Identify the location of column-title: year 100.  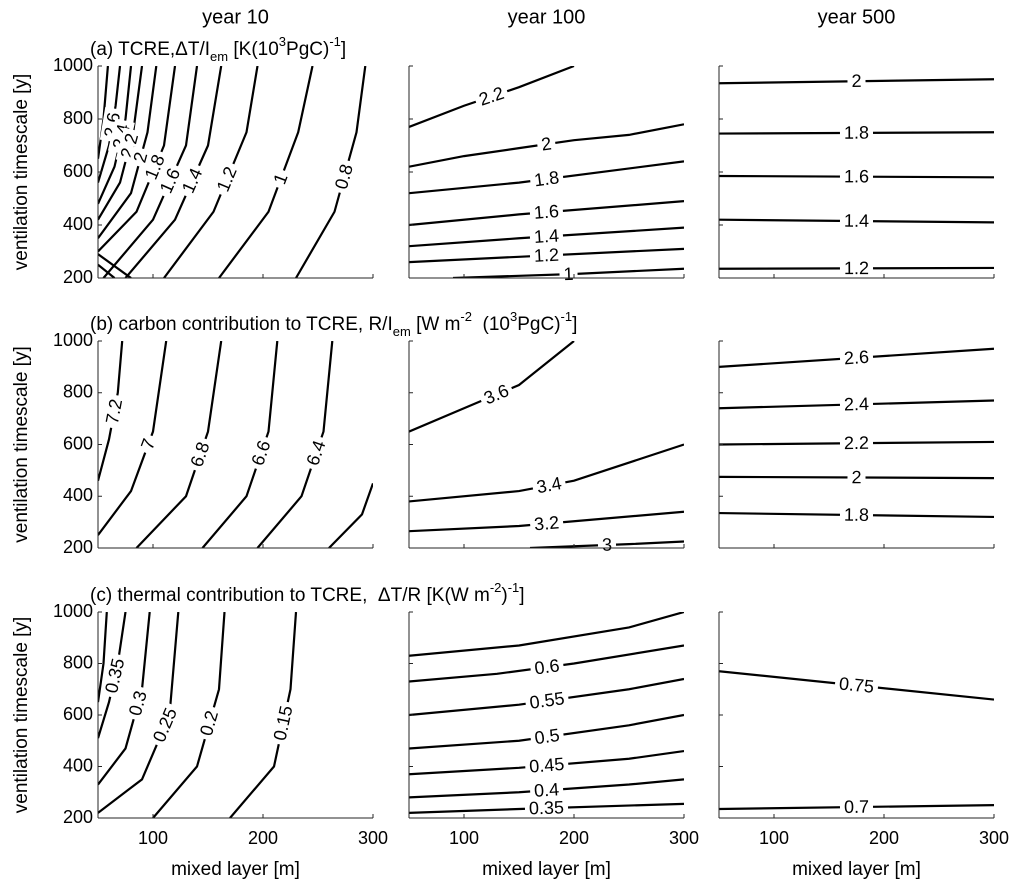
(547, 17).